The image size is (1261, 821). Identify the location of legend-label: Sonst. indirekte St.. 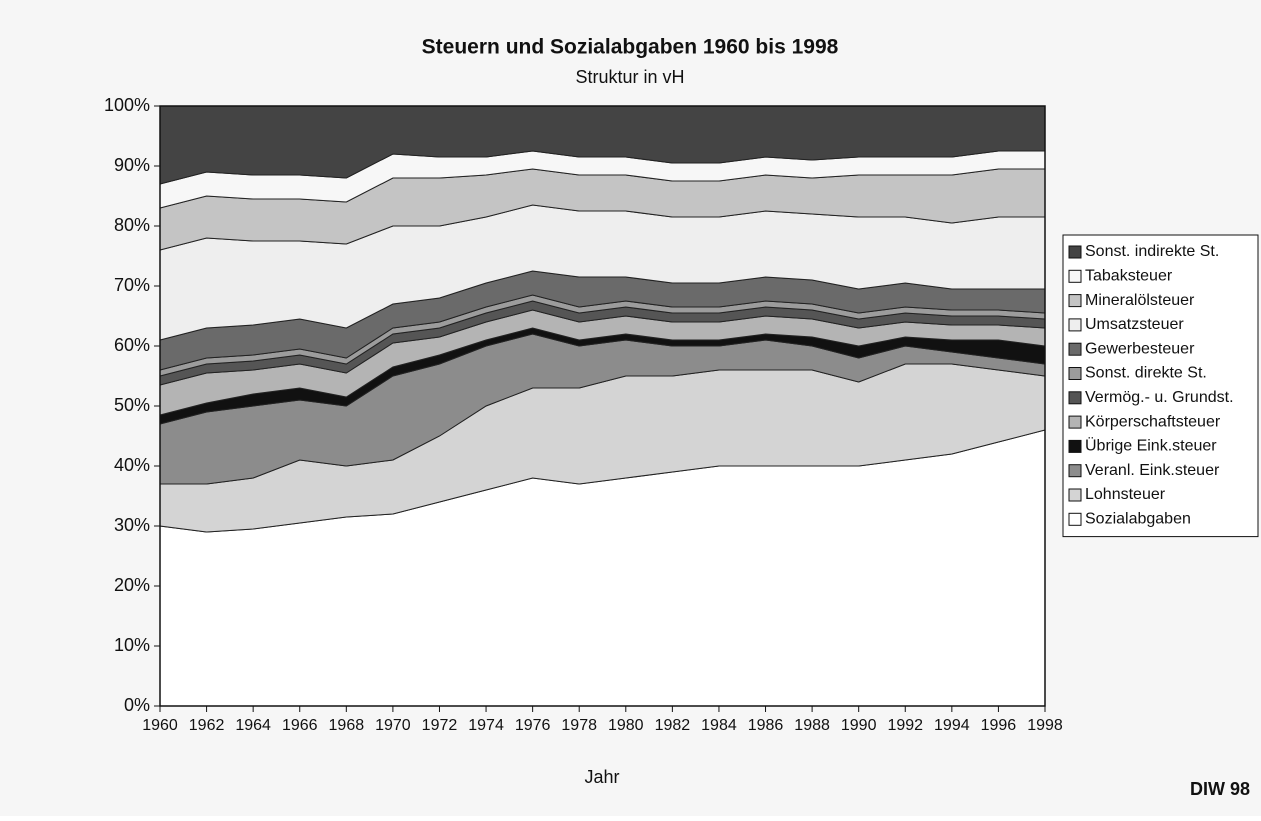
(1152, 251).